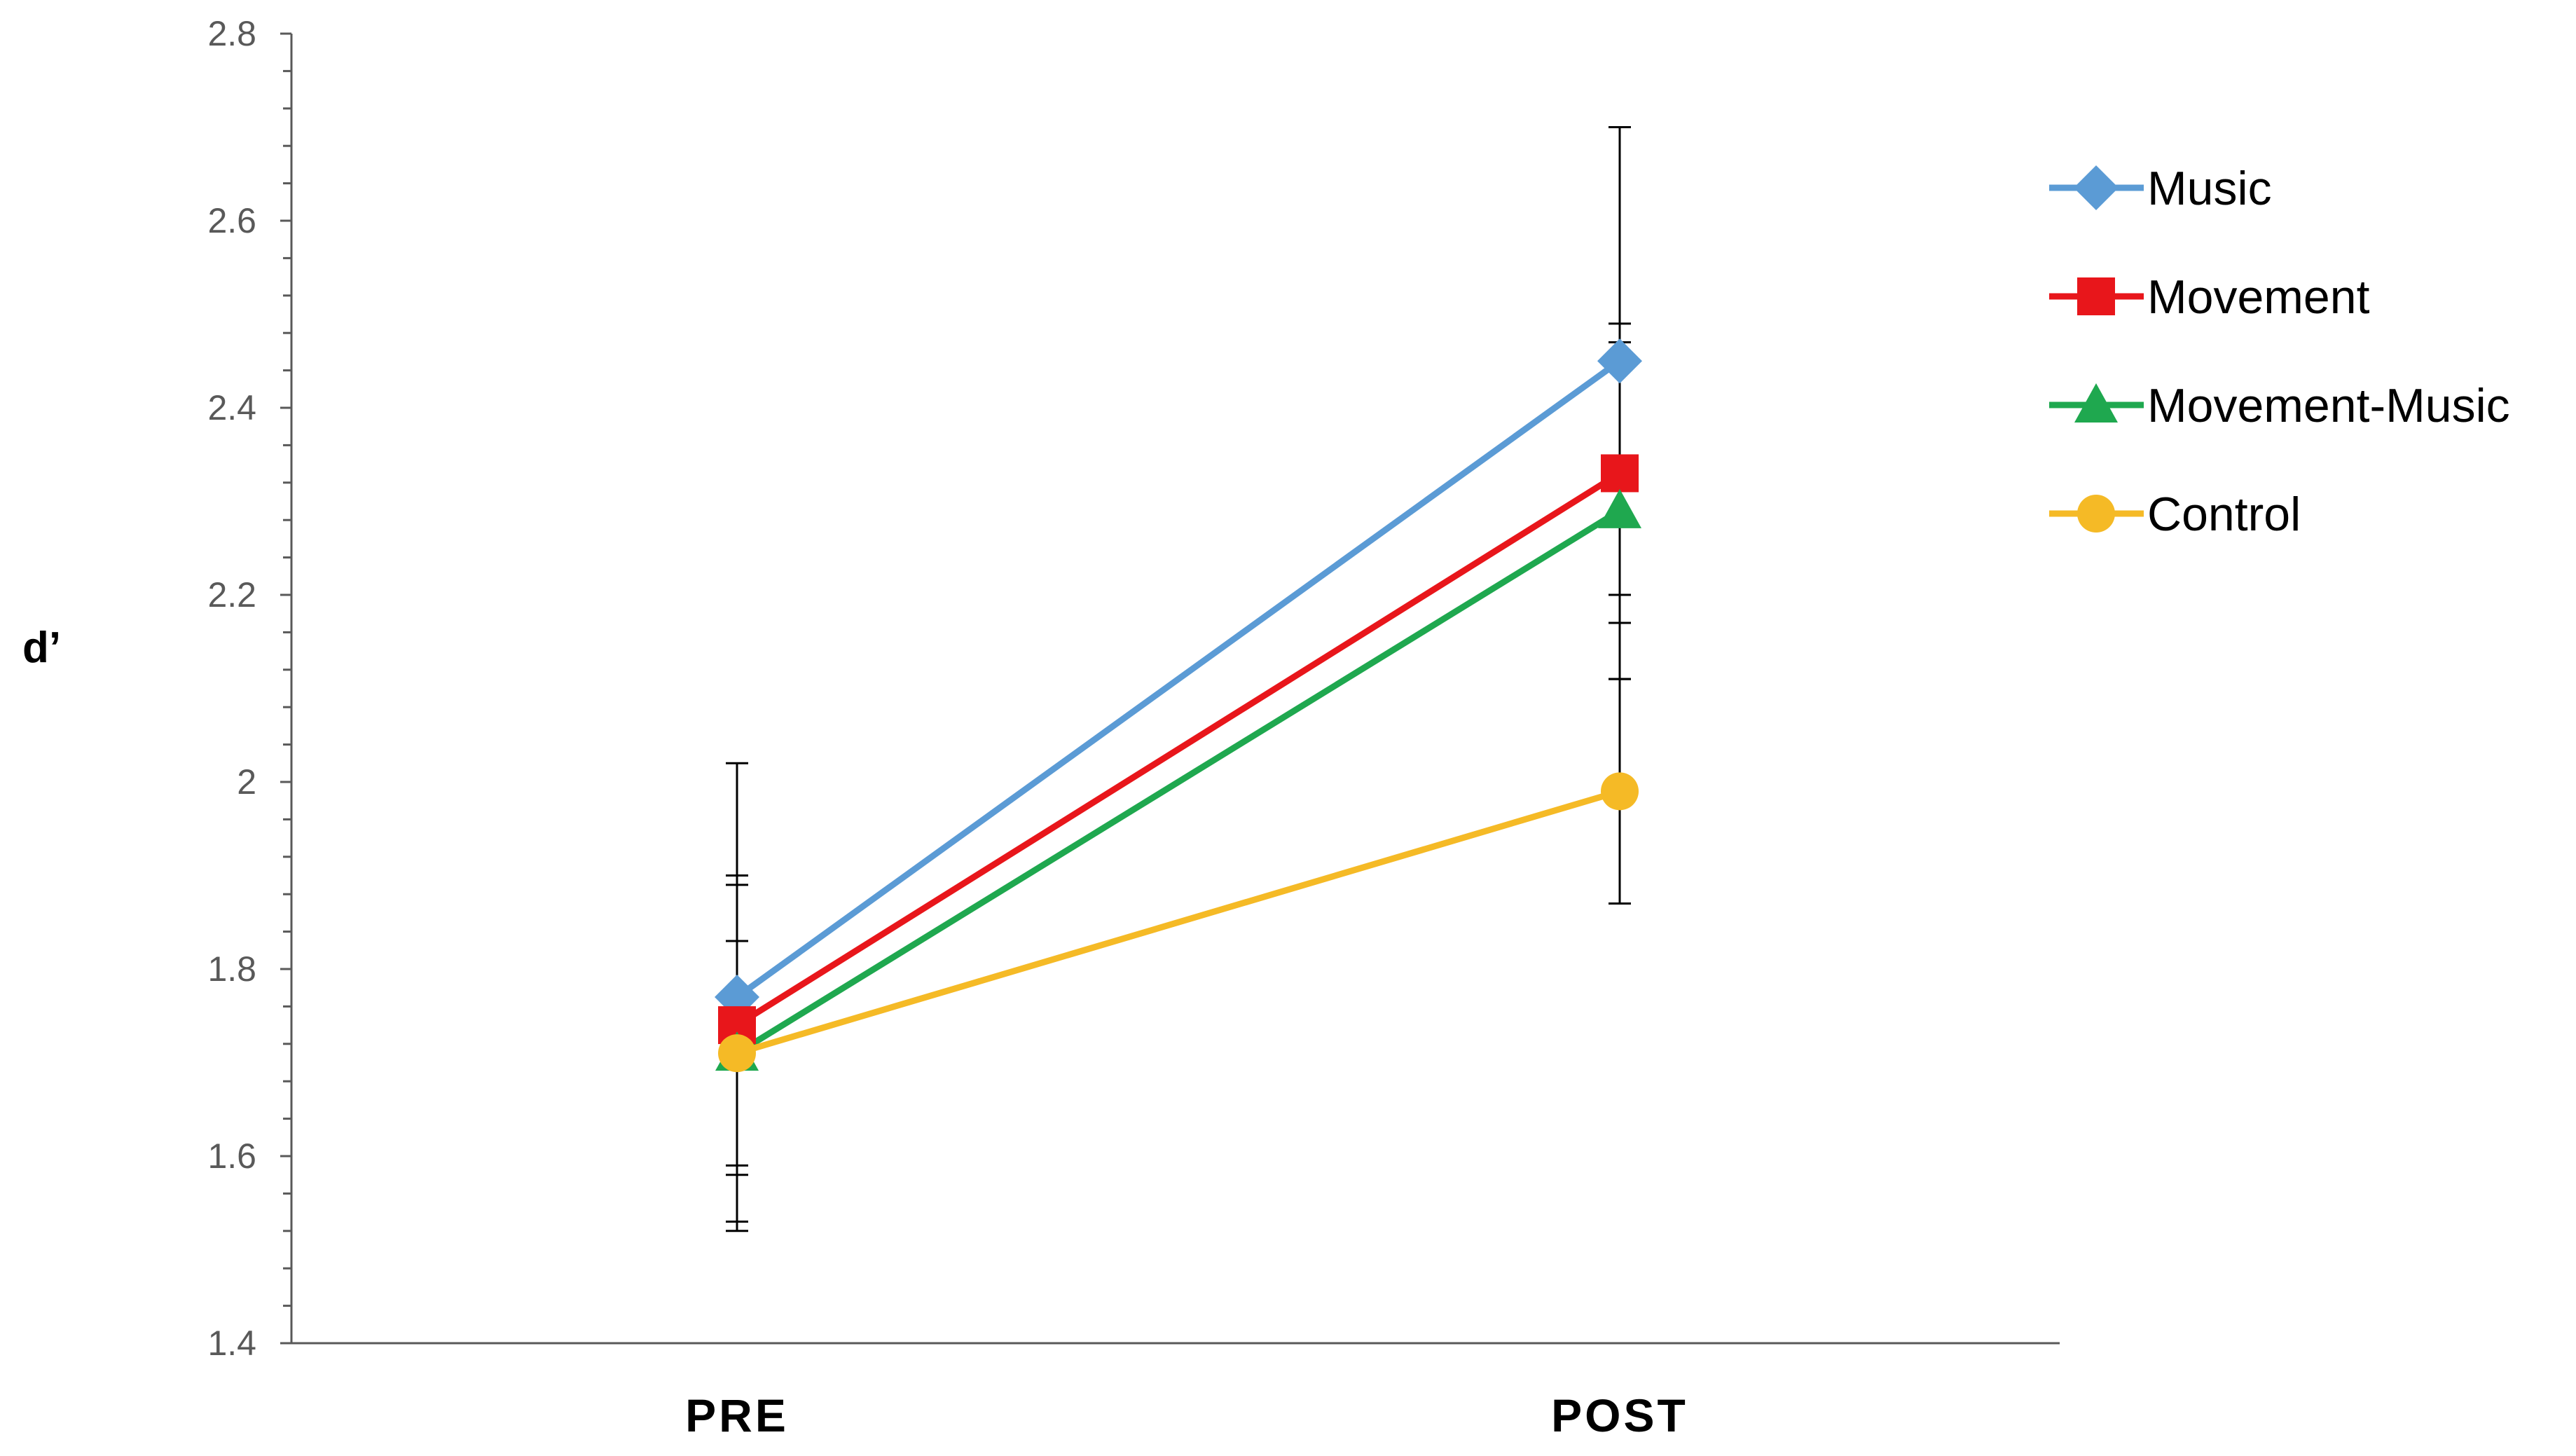 This screenshot has height=1456, width=2576. Describe the element at coordinates (1178, 922) in the screenshot. I see `series-line-control` at that location.